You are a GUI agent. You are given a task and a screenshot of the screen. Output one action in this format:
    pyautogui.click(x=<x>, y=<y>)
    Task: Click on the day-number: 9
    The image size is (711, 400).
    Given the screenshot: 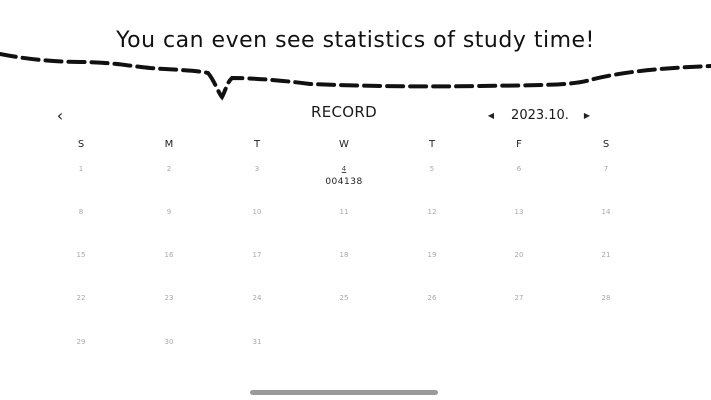 What is the action you would take?
    pyautogui.click(x=169, y=212)
    